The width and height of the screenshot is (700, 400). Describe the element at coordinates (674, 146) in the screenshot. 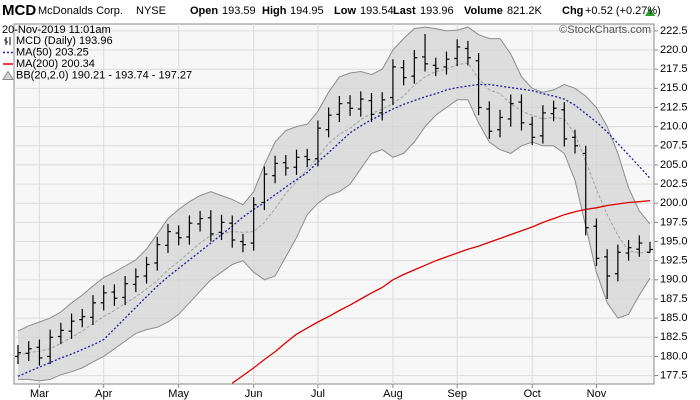

I see `y-tick-label: 207.5` at that location.